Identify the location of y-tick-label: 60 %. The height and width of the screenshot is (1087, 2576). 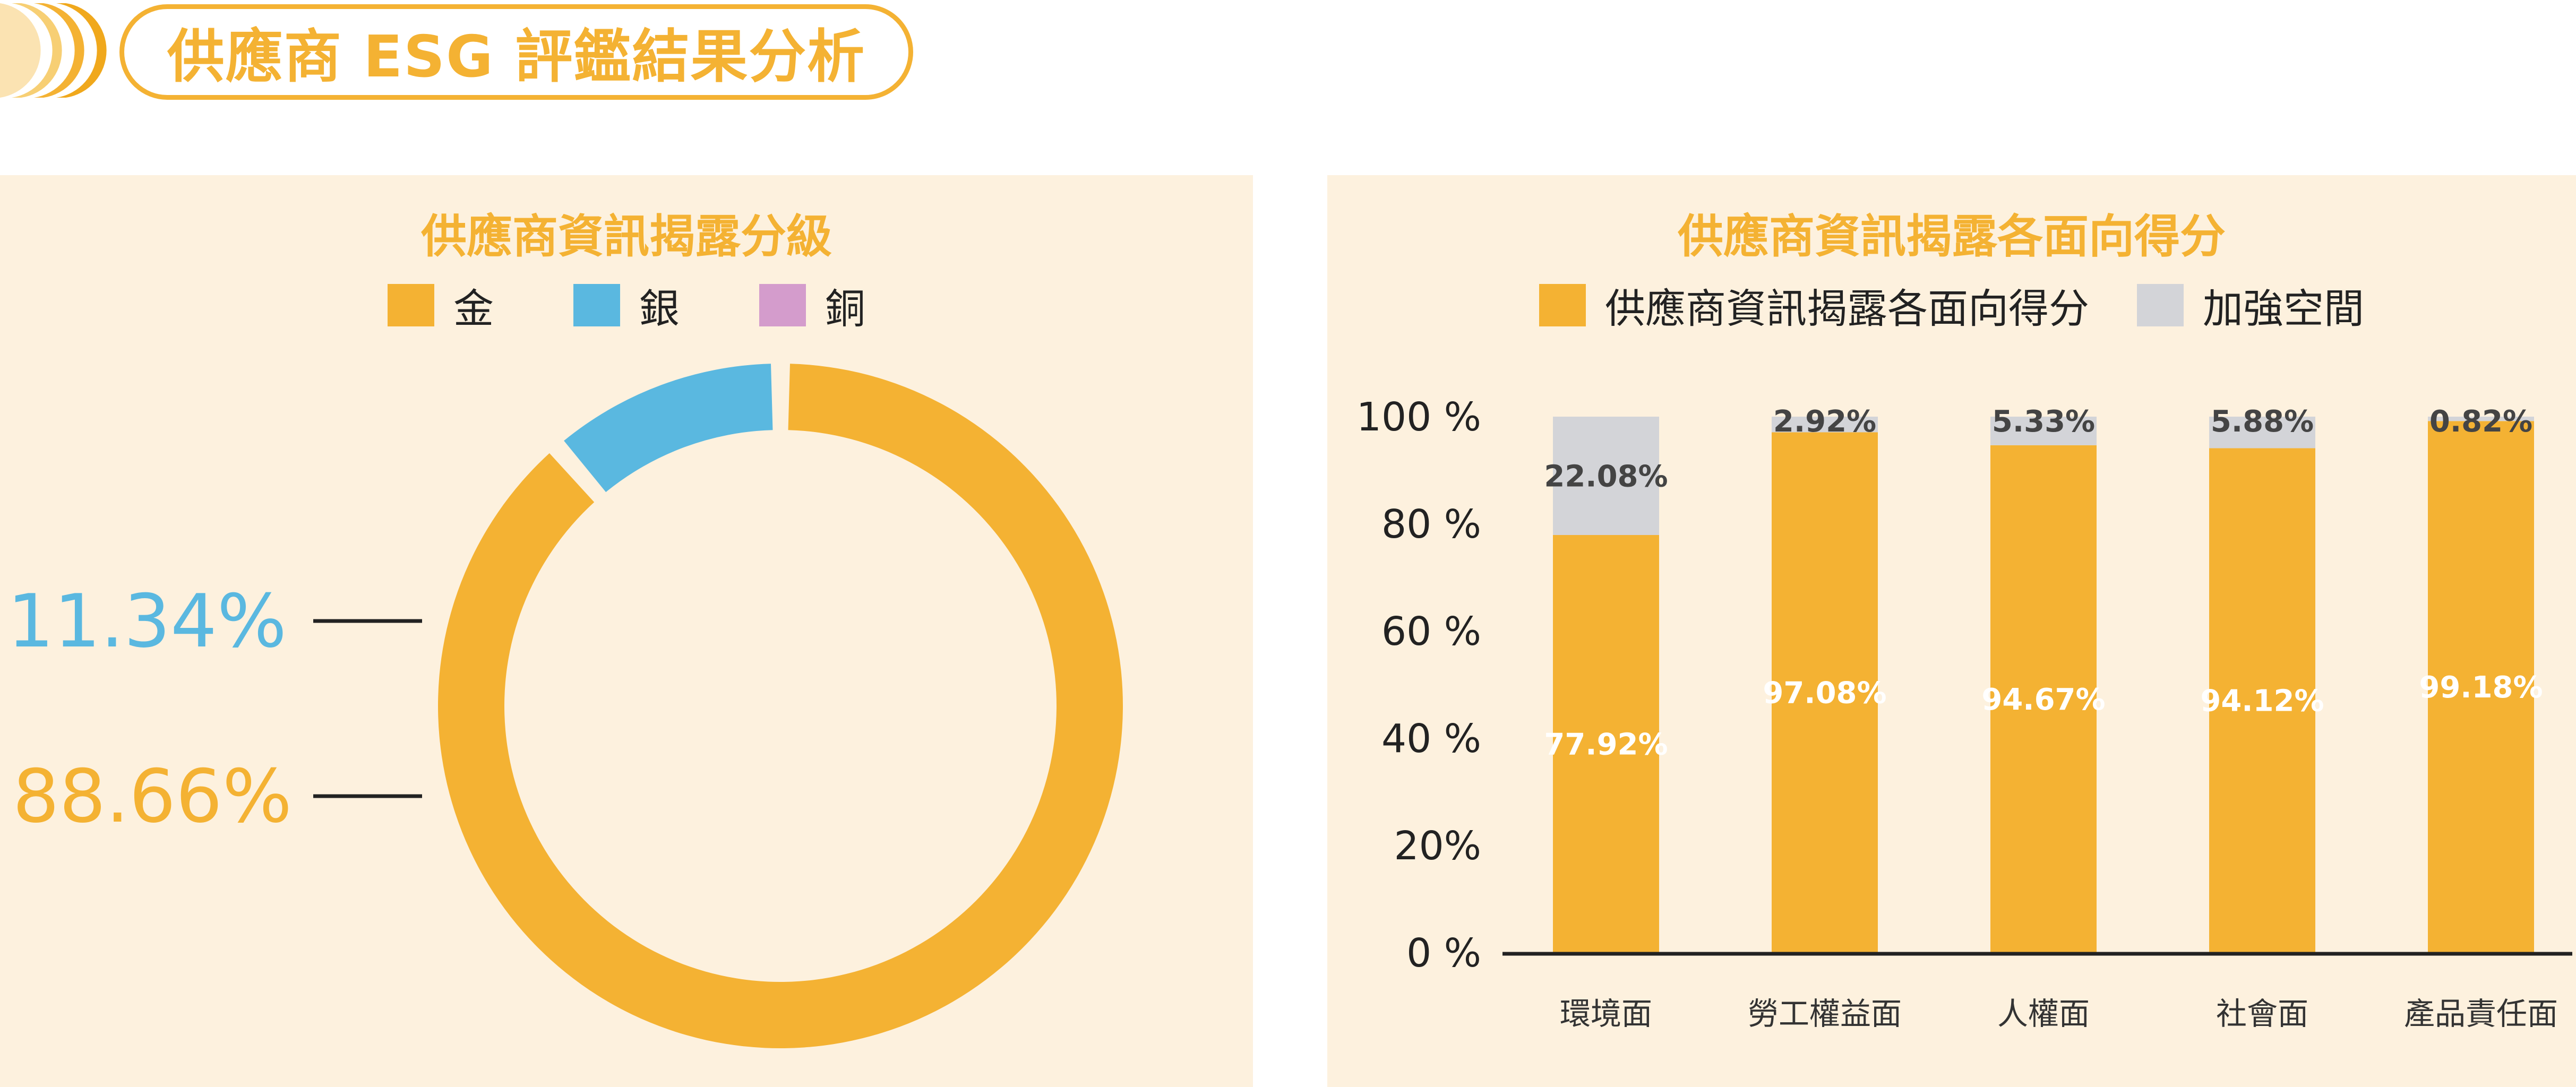
(1431, 631).